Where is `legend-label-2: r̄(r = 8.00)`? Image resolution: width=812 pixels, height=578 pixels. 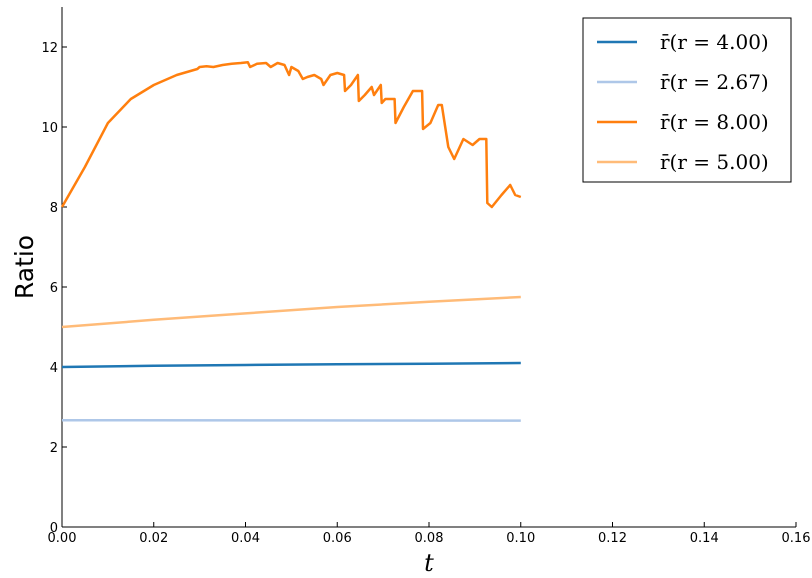 legend-label-2: r̄(r = 8.00) is located at coordinates (714, 122).